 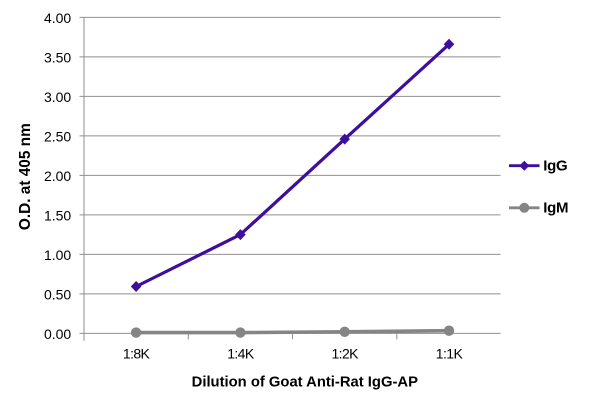 What do you see at coordinates (57, 18) in the screenshot?
I see `svg-text: 4.00` at bounding box center [57, 18].